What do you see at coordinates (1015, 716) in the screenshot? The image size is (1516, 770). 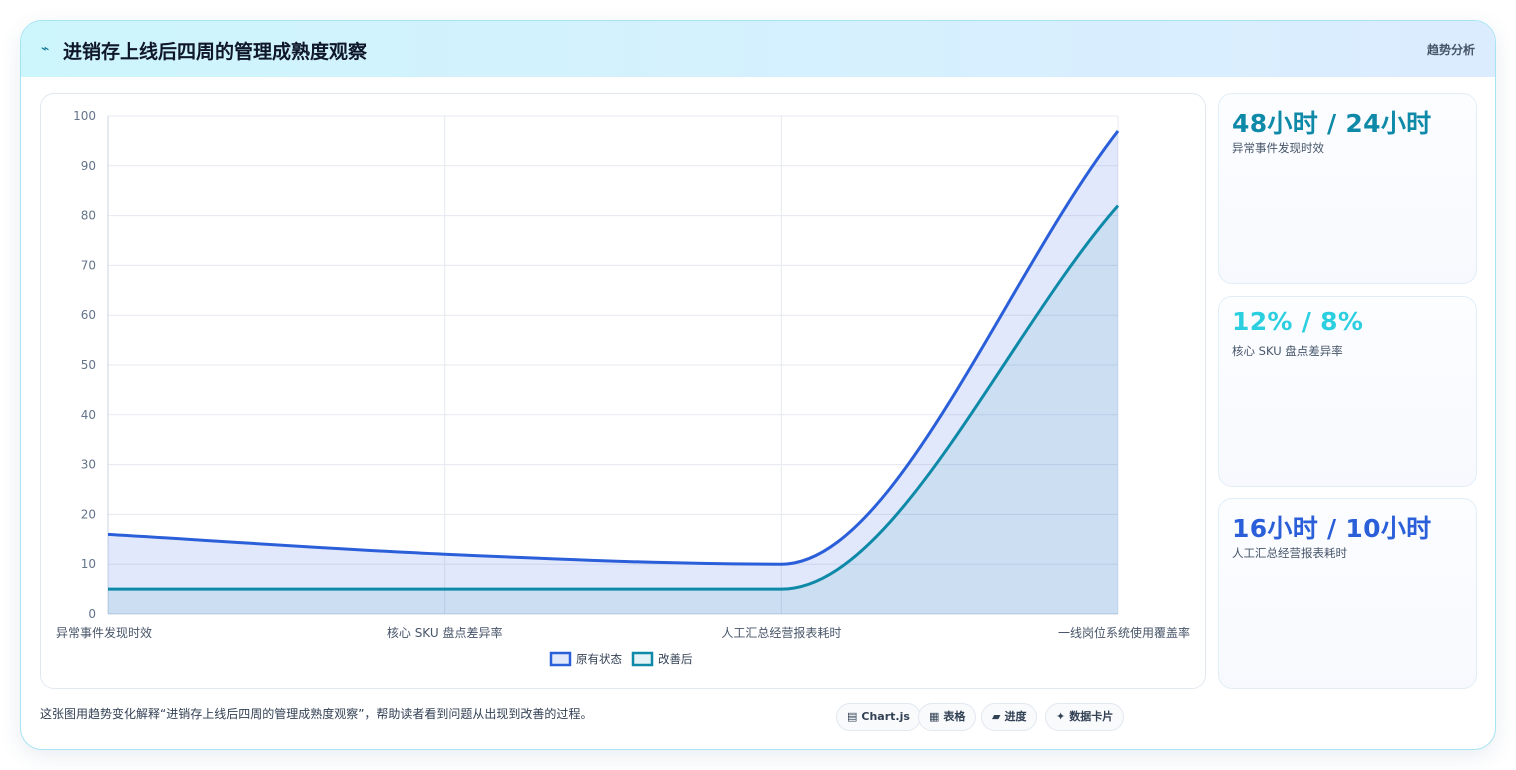 I see `chip-label: 进度` at bounding box center [1015, 716].